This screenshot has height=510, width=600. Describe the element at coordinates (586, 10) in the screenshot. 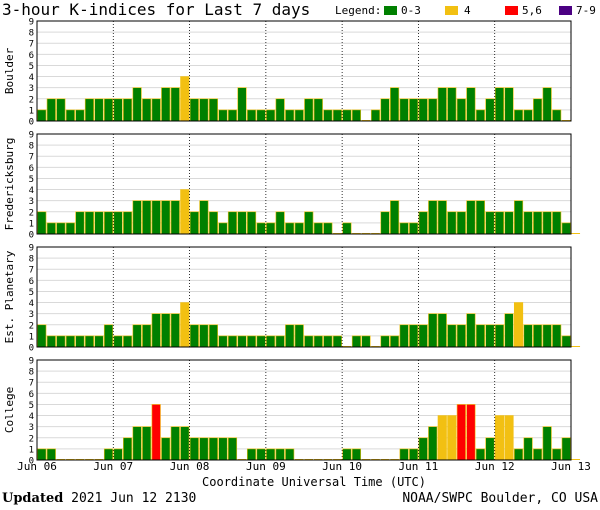

I see `legend-text-7-9: 7-9` at that location.